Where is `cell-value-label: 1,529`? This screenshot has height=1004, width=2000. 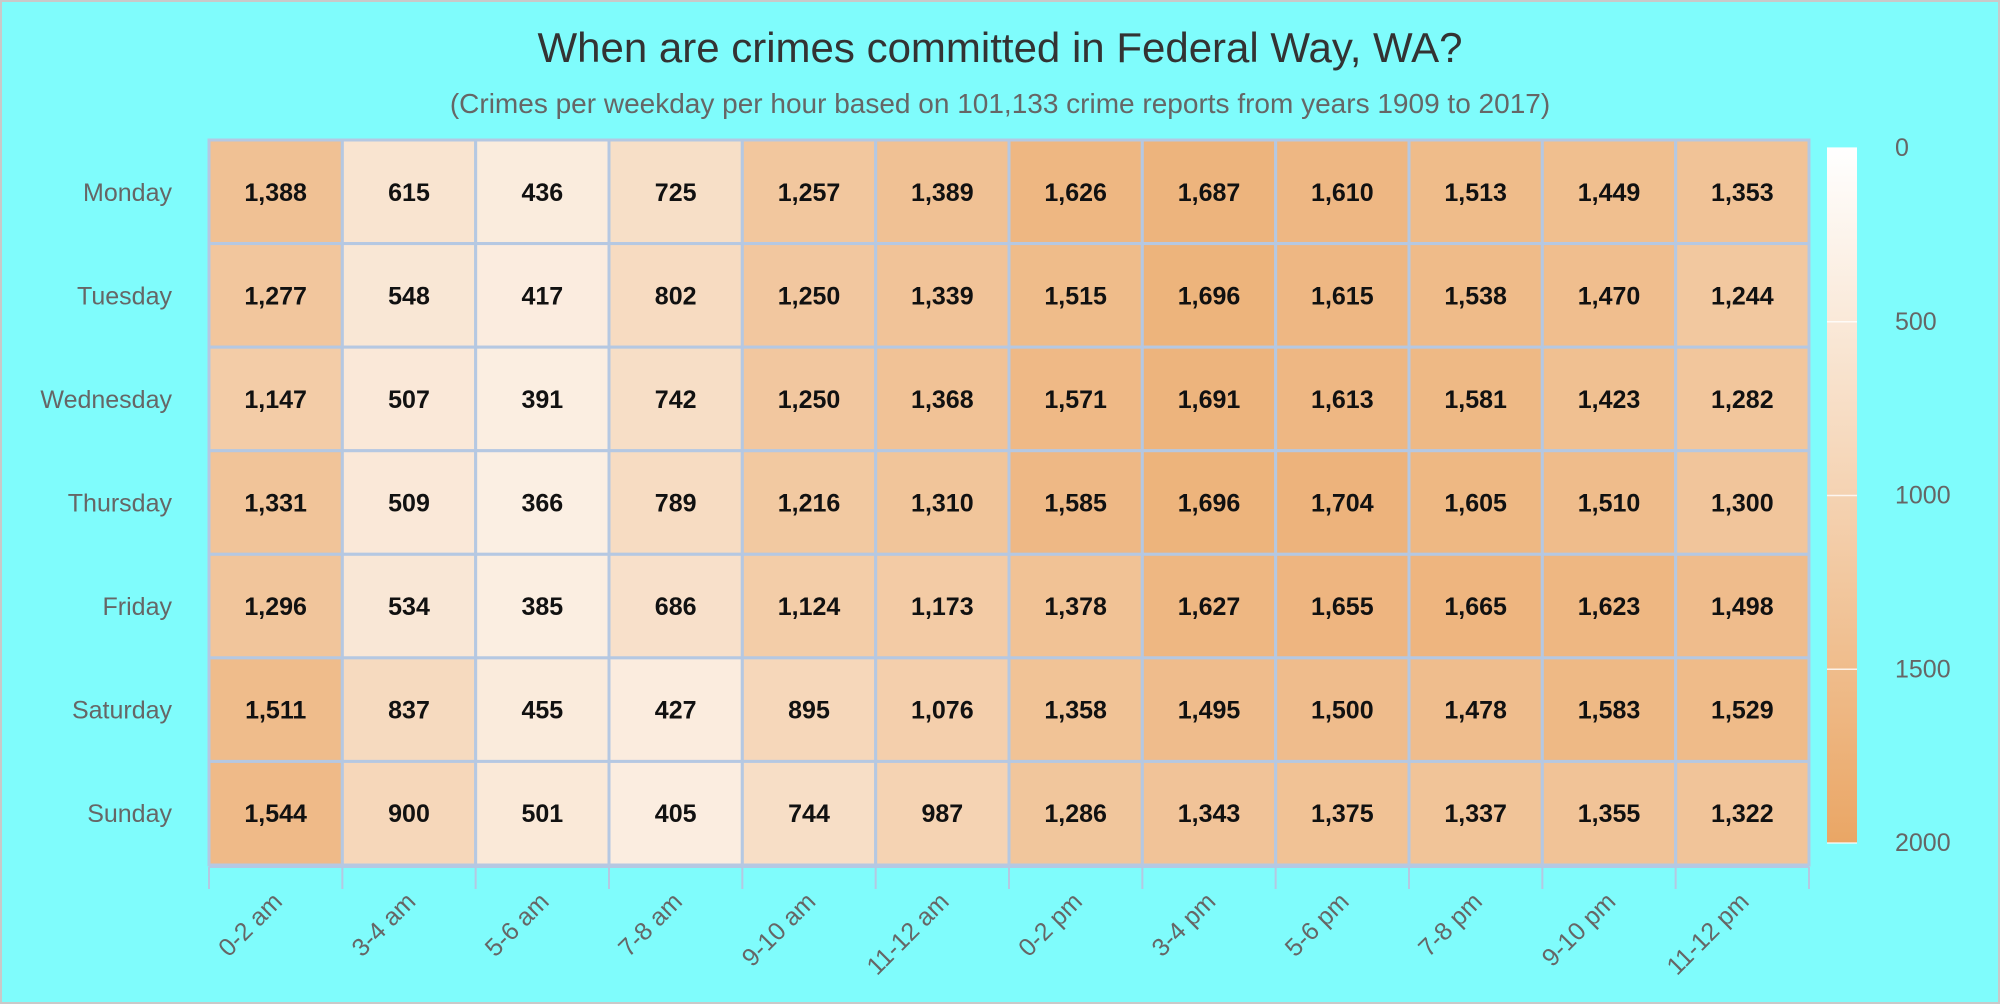
cell-value-label: 1,529 is located at coordinates (1742, 711).